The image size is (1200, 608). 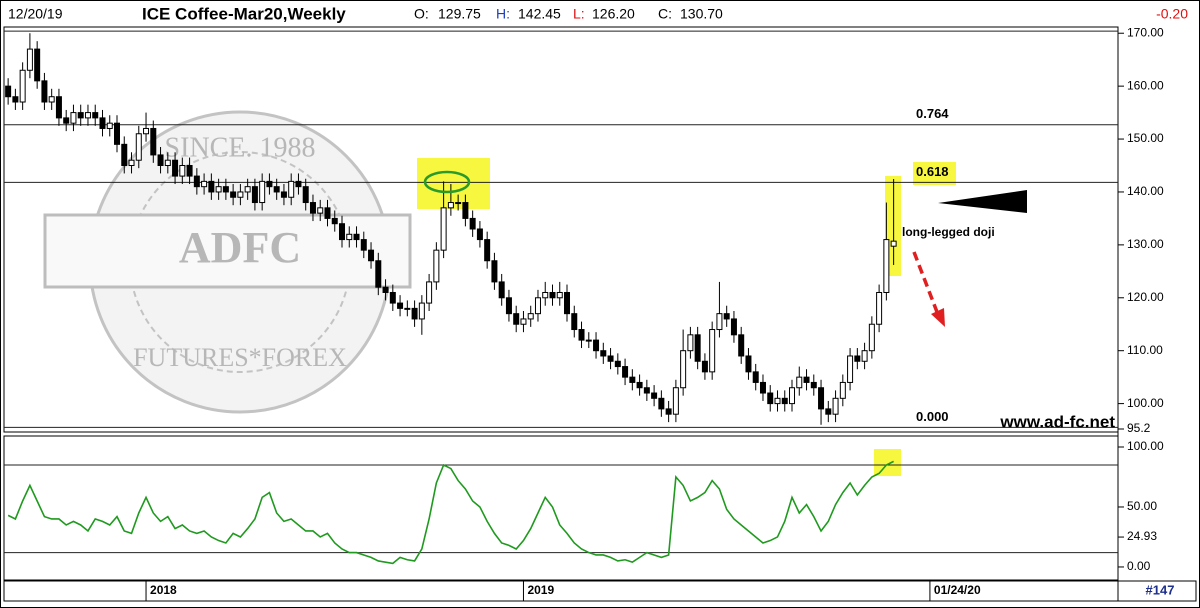 I want to click on y-tick-label: 160.00, so click(x=1145, y=85).